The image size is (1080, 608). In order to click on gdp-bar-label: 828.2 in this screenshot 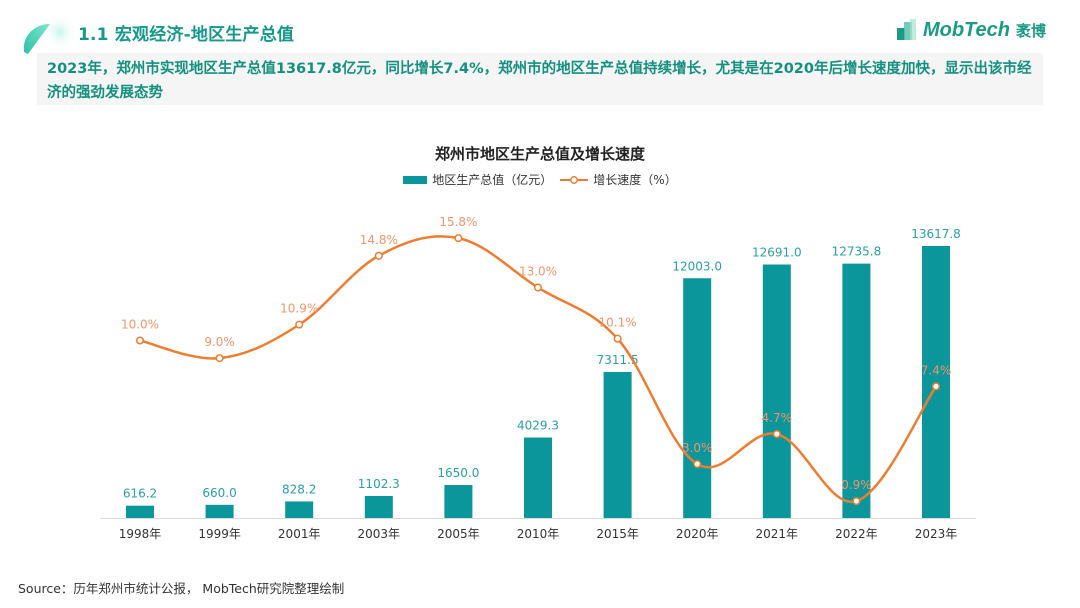, I will do `click(299, 489)`.